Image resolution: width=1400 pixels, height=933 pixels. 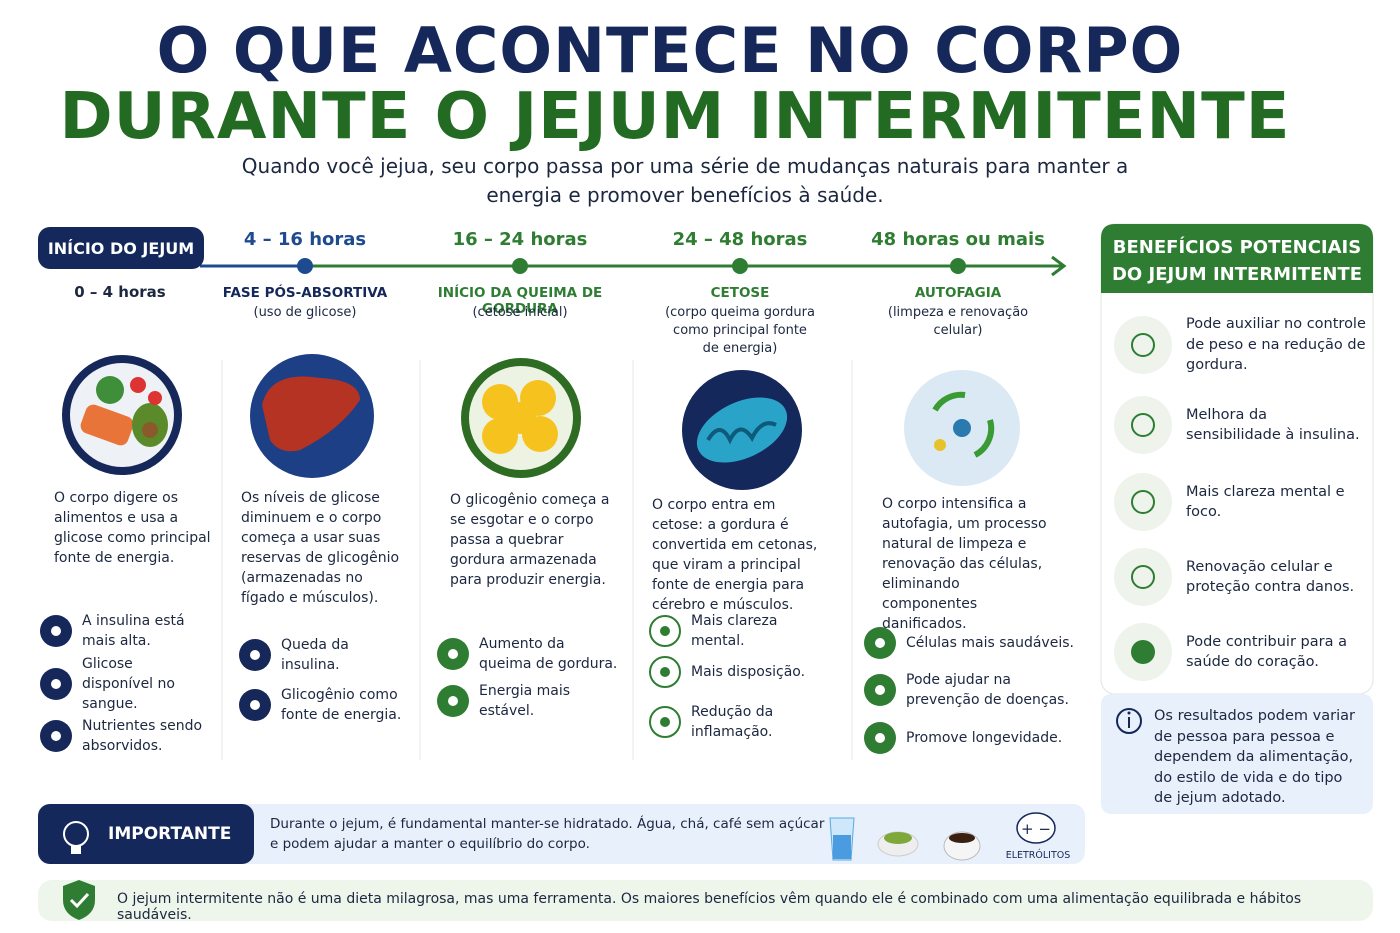 I want to click on stage-item: Nutrientes sendo absorvidos., so click(x=123, y=736).